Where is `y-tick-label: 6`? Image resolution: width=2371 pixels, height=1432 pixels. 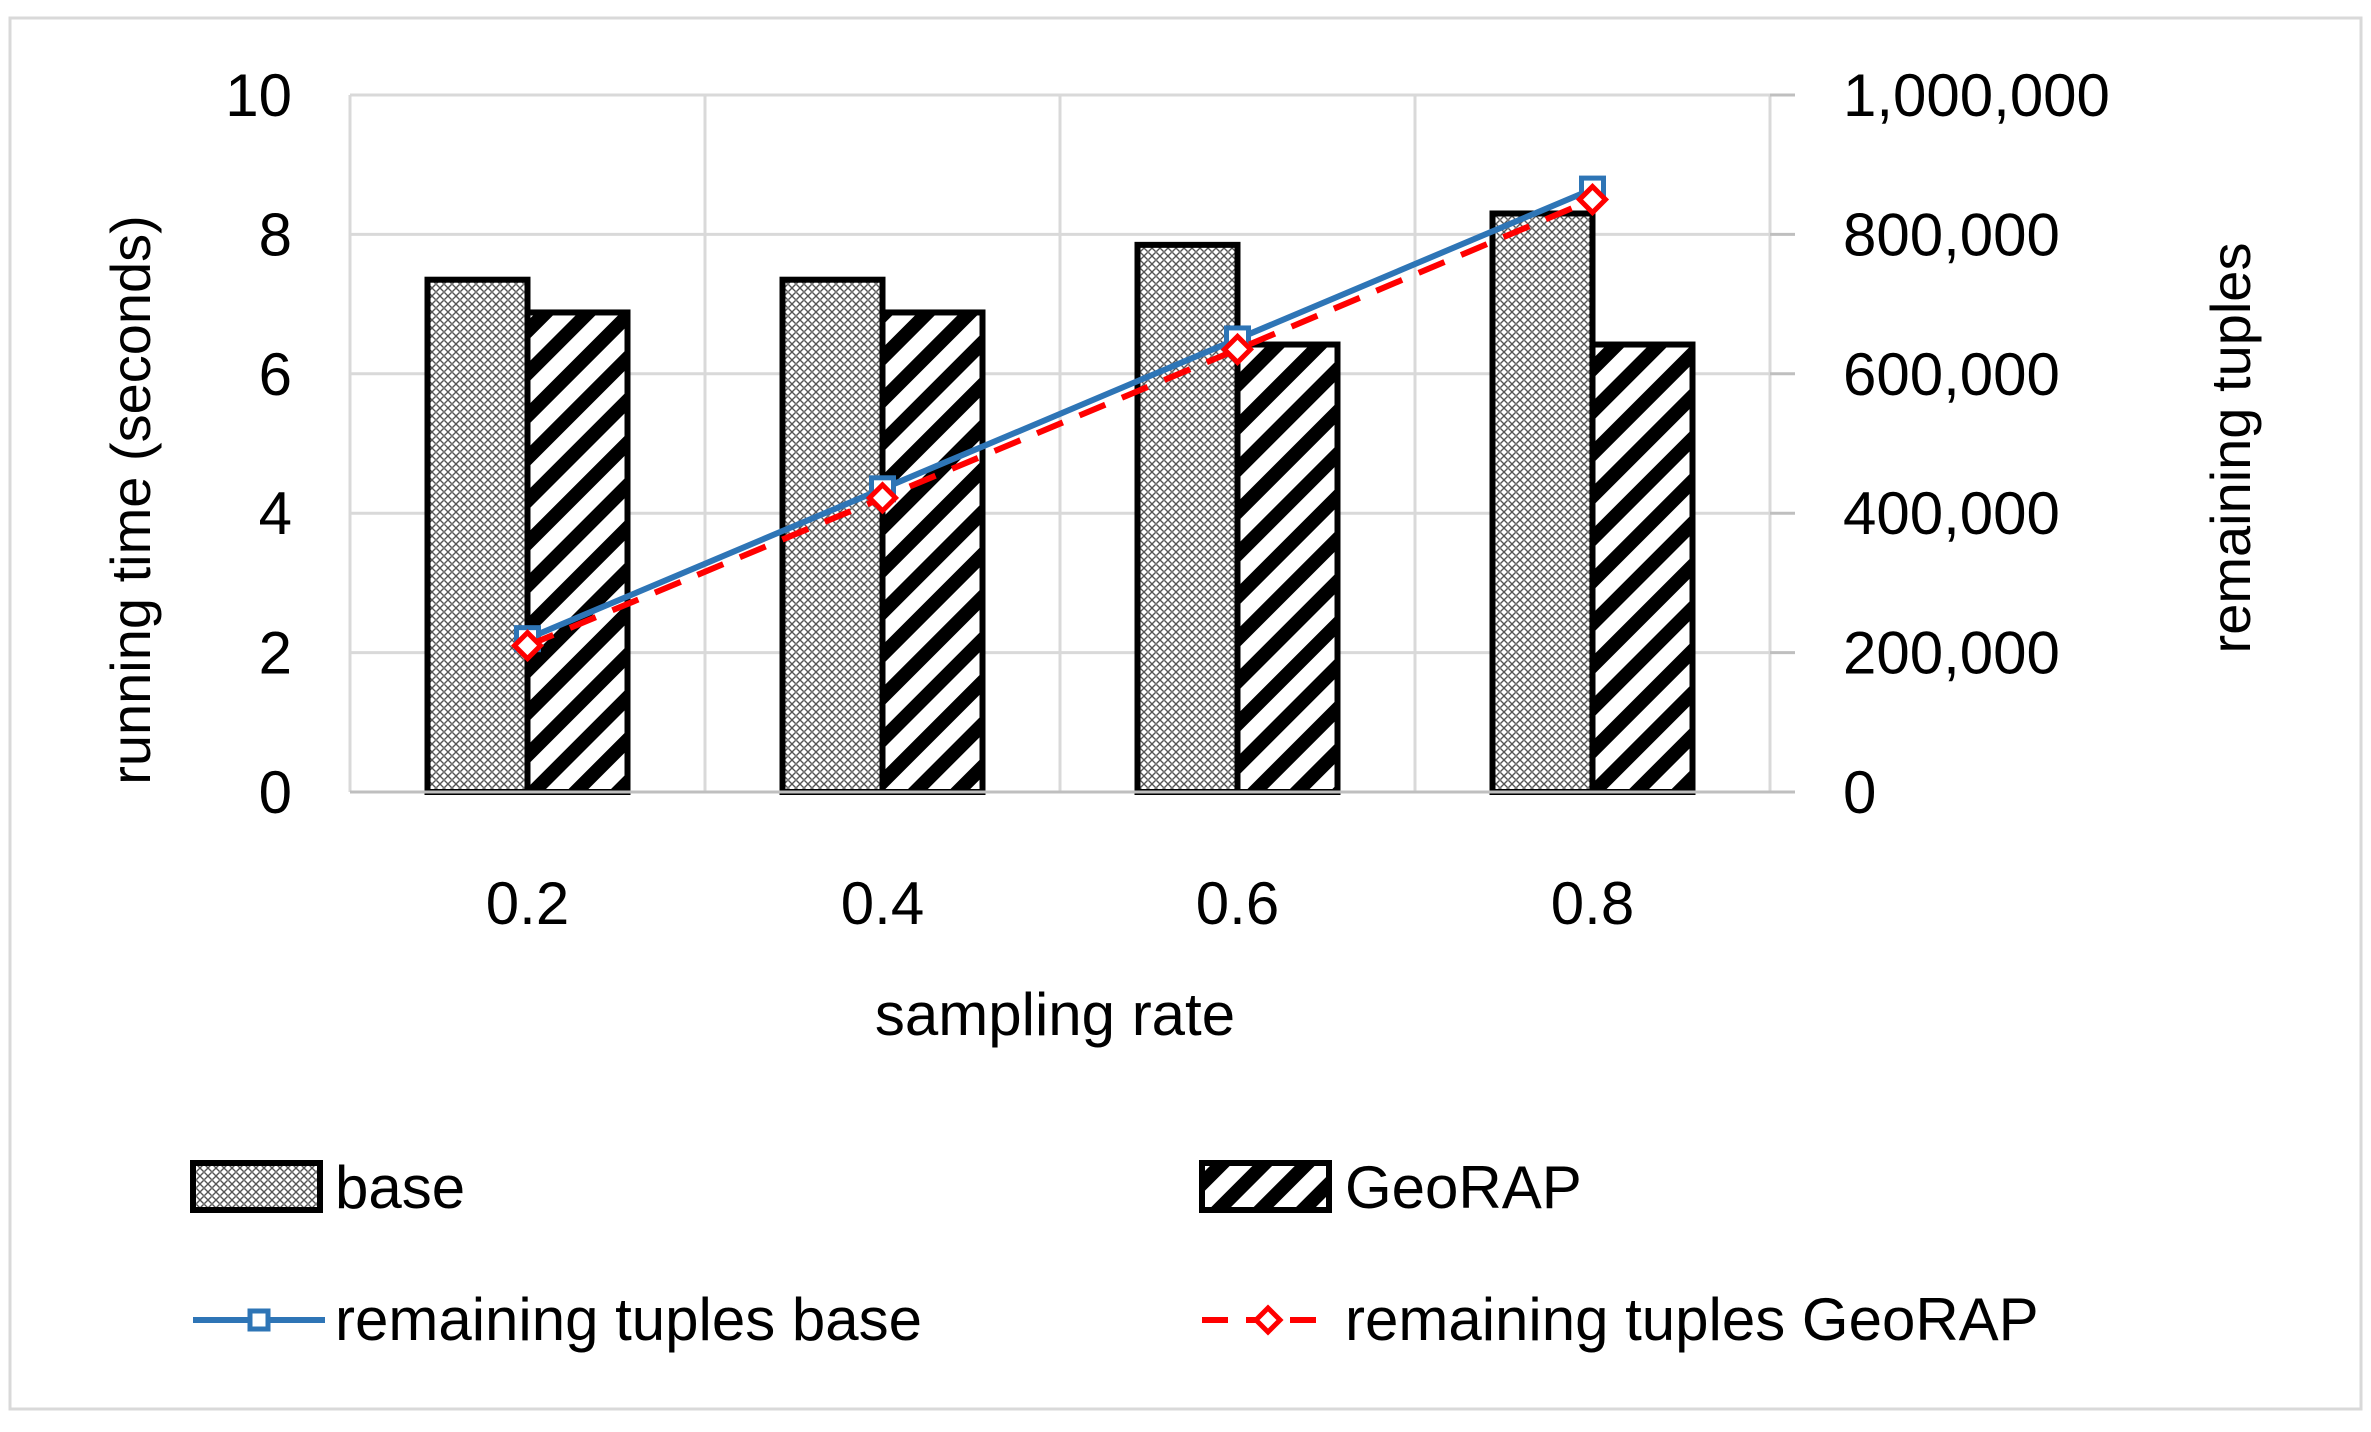
y-tick-label: 6 is located at coordinates (275, 374).